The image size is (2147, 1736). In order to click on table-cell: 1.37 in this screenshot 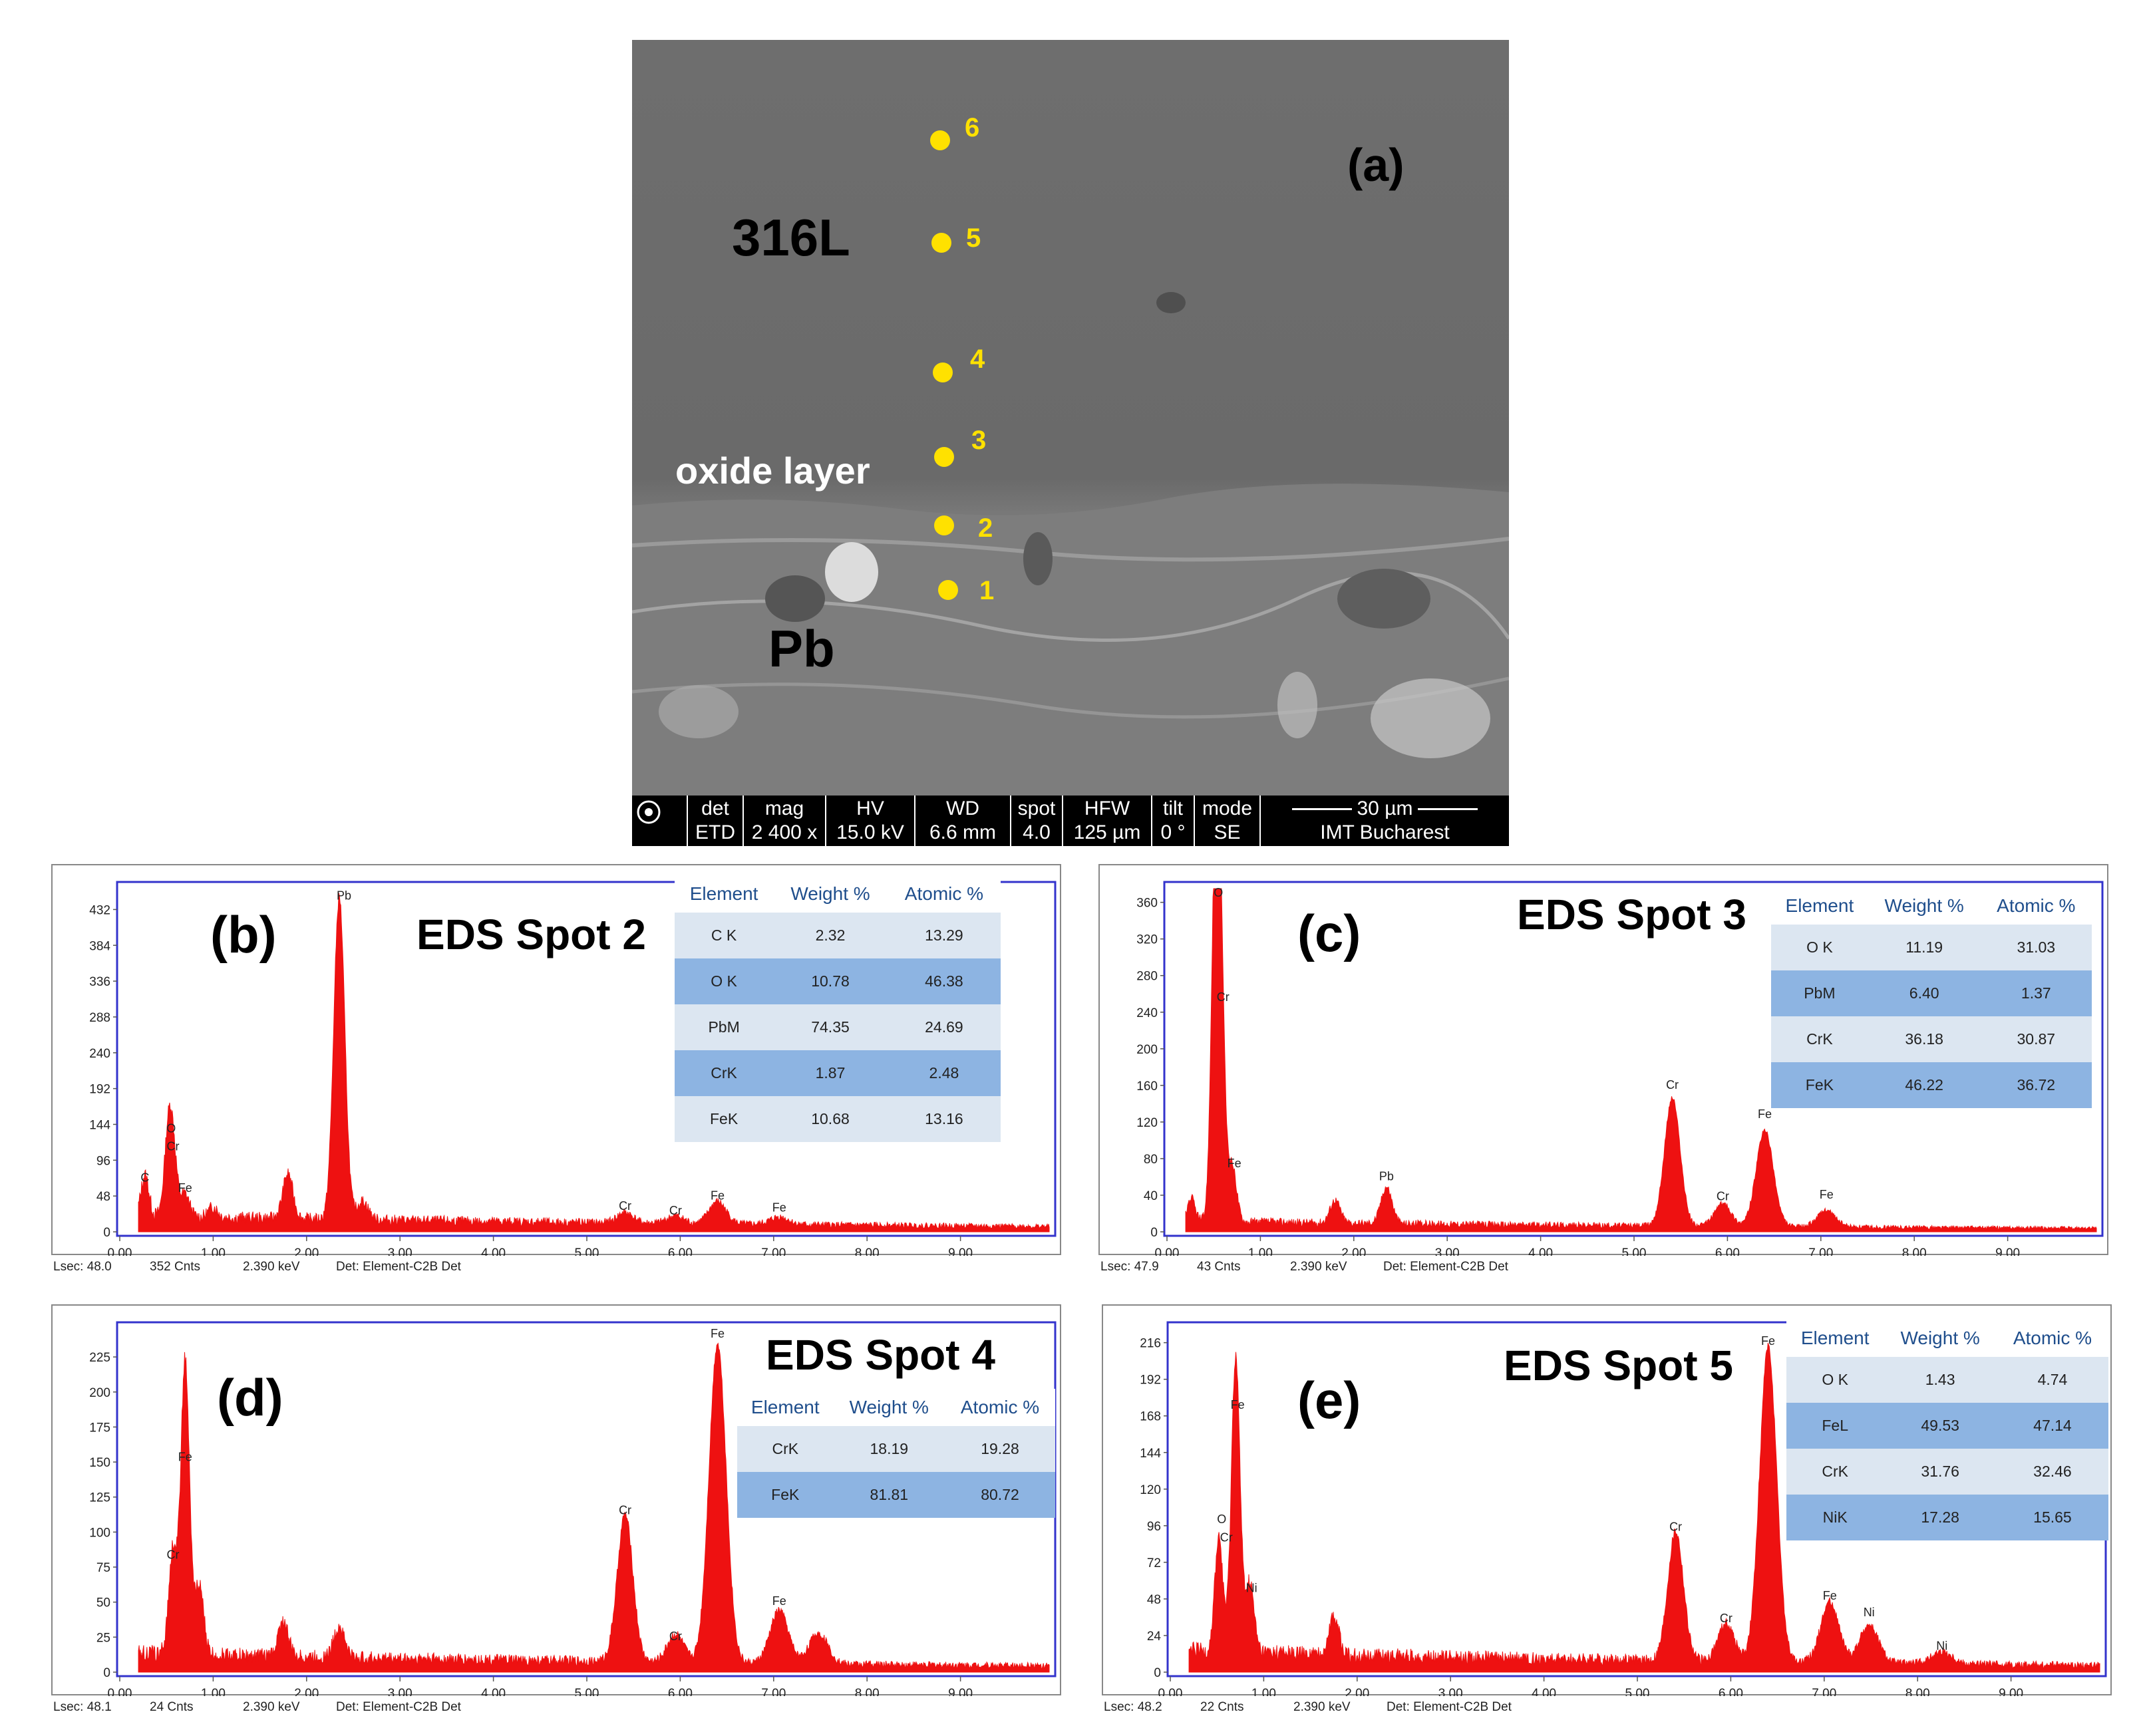, I will do `click(2036, 993)`.